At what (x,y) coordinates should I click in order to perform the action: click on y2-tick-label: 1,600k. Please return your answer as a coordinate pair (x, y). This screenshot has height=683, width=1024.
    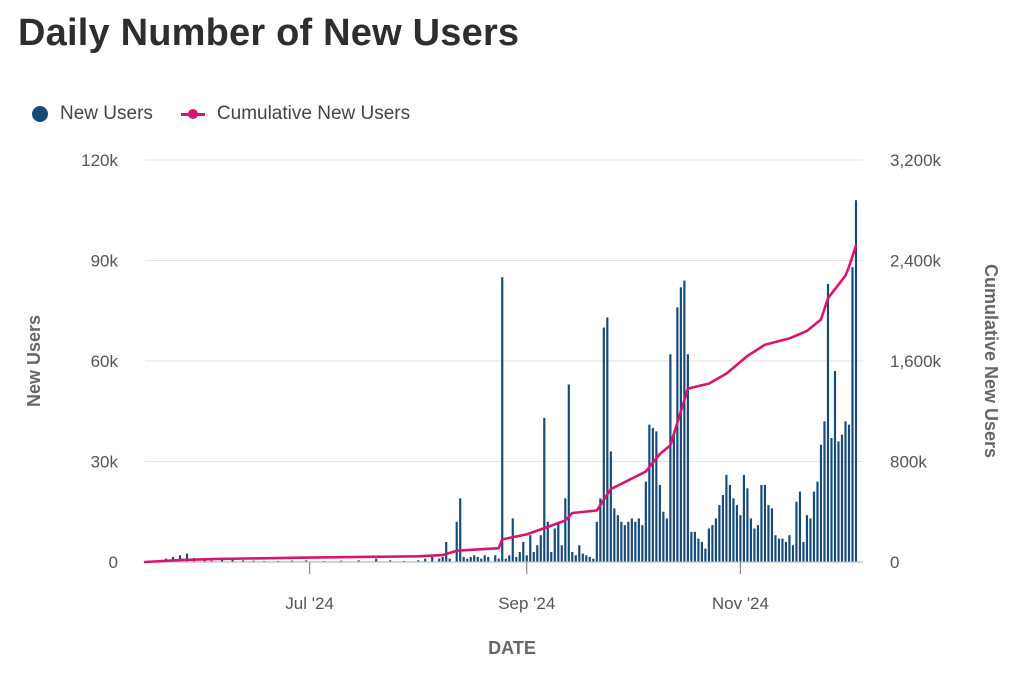
    Looking at the image, I should click on (916, 361).